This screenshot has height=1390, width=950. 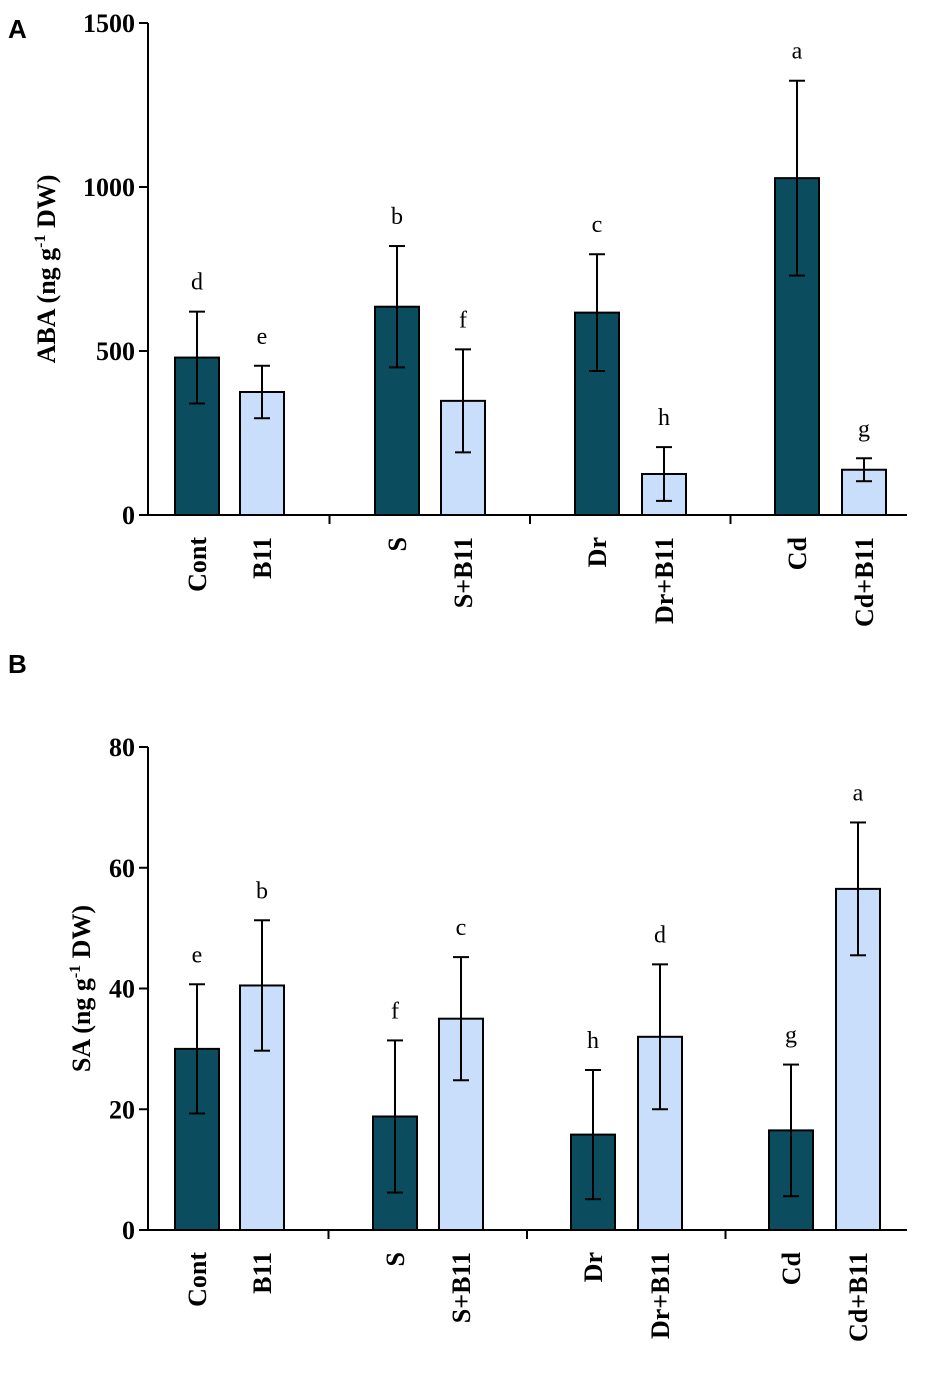 What do you see at coordinates (122, 747) in the screenshot?
I see `y-tick-label: 80` at bounding box center [122, 747].